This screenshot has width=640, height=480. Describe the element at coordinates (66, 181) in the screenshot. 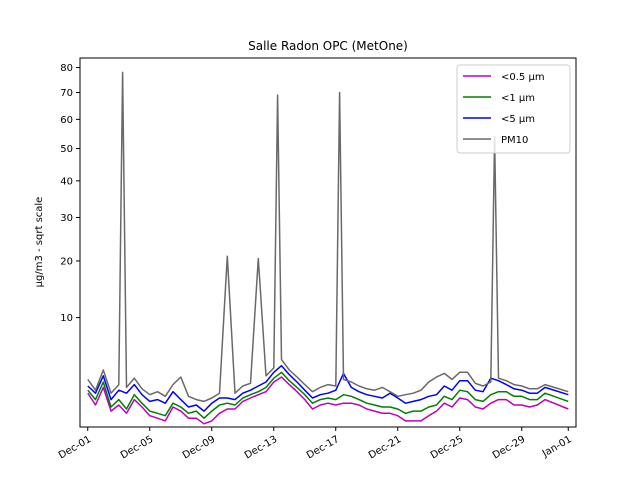

I see `y-tick-label: 40` at that location.